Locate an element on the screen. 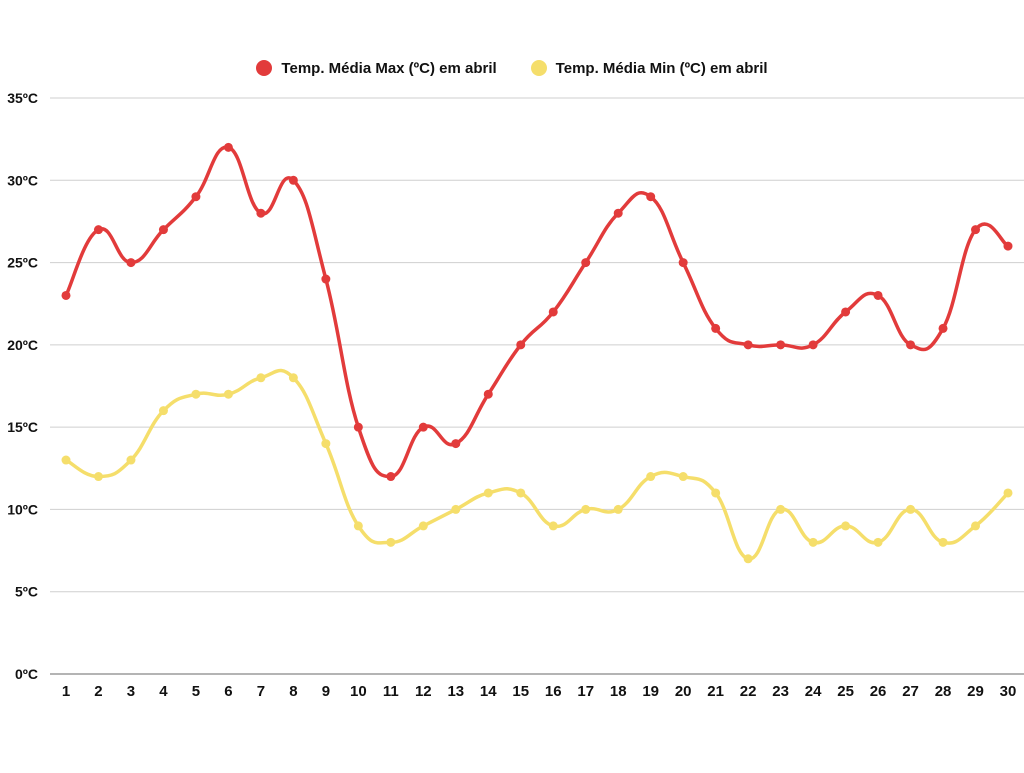 This screenshot has width=1024, height=773. legend-marker-max is located at coordinates (264, 68).